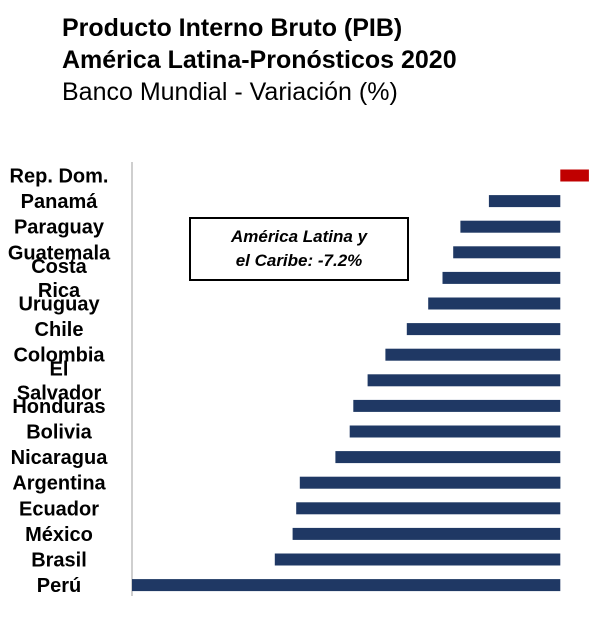 The height and width of the screenshot is (638, 600). What do you see at coordinates (232, 28) in the screenshot?
I see `chart-title-line-1: Producto Interno Bruto (PIB)` at bounding box center [232, 28].